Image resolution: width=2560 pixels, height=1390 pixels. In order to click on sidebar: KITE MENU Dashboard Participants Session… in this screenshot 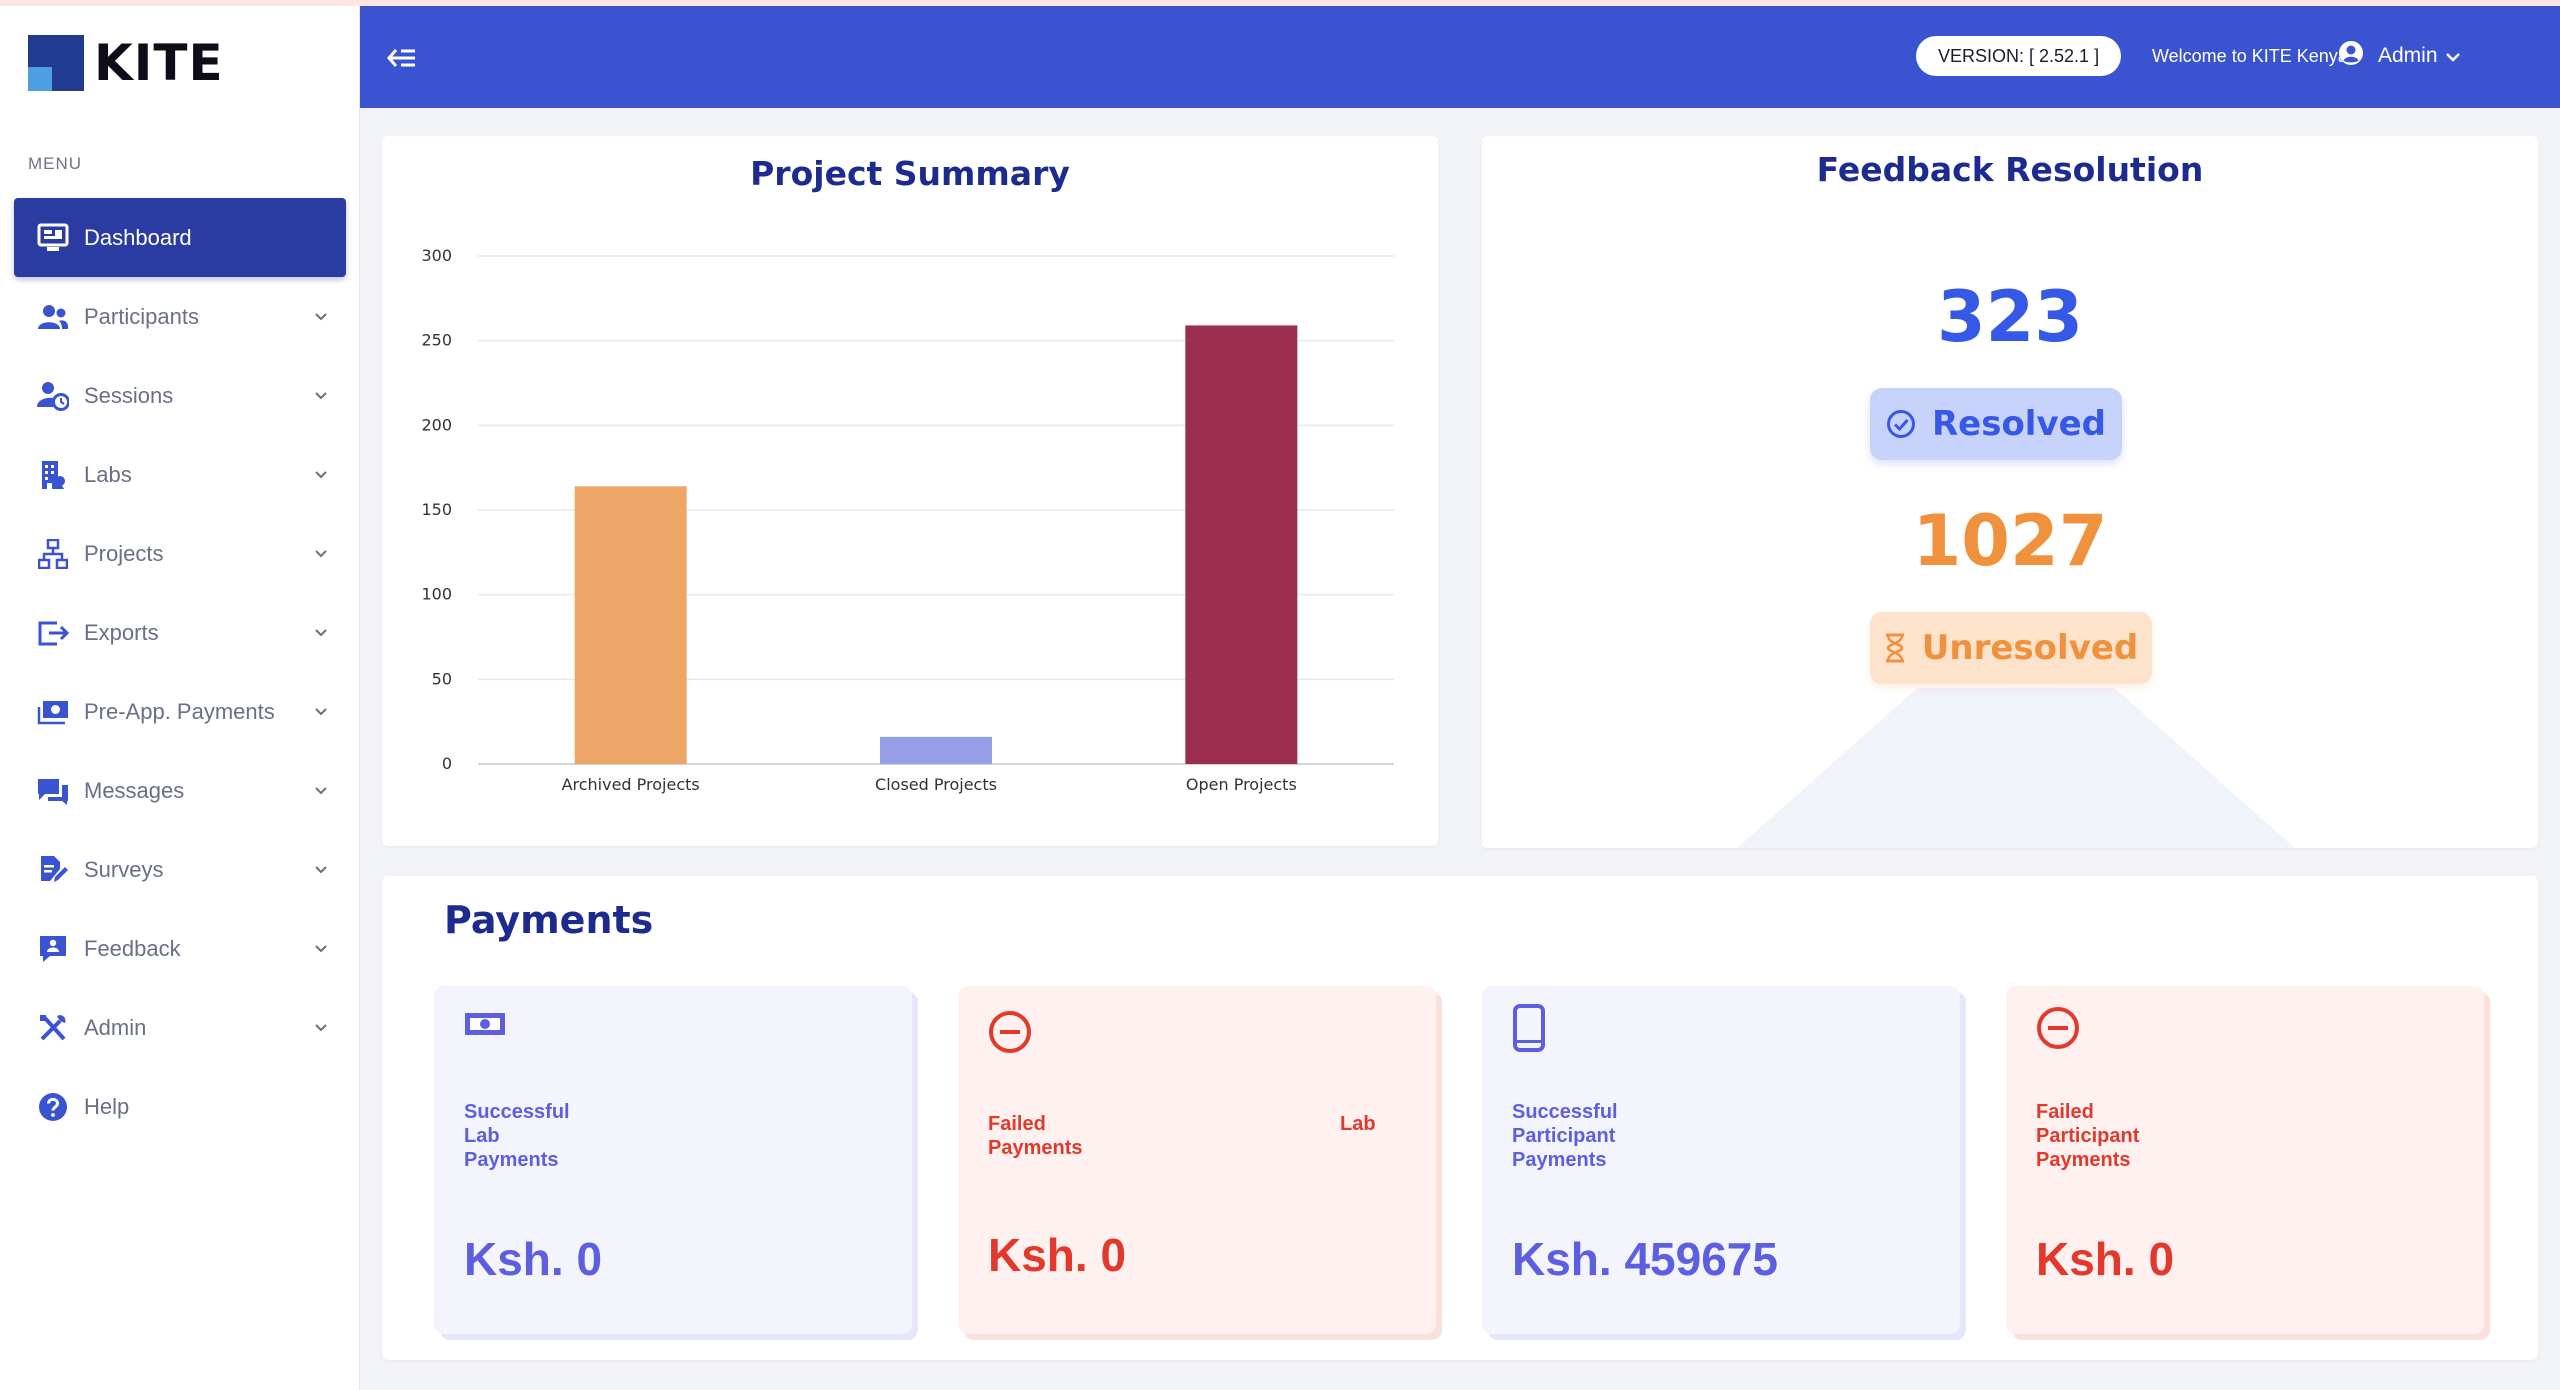, I will do `click(180, 698)`.